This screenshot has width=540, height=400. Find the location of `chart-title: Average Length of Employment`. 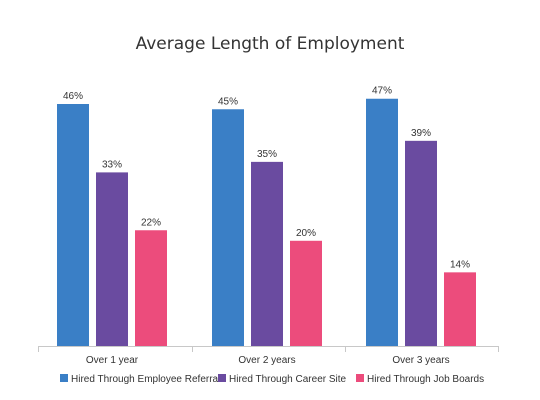

chart-title: Average Length of Employment is located at coordinates (270, 44).